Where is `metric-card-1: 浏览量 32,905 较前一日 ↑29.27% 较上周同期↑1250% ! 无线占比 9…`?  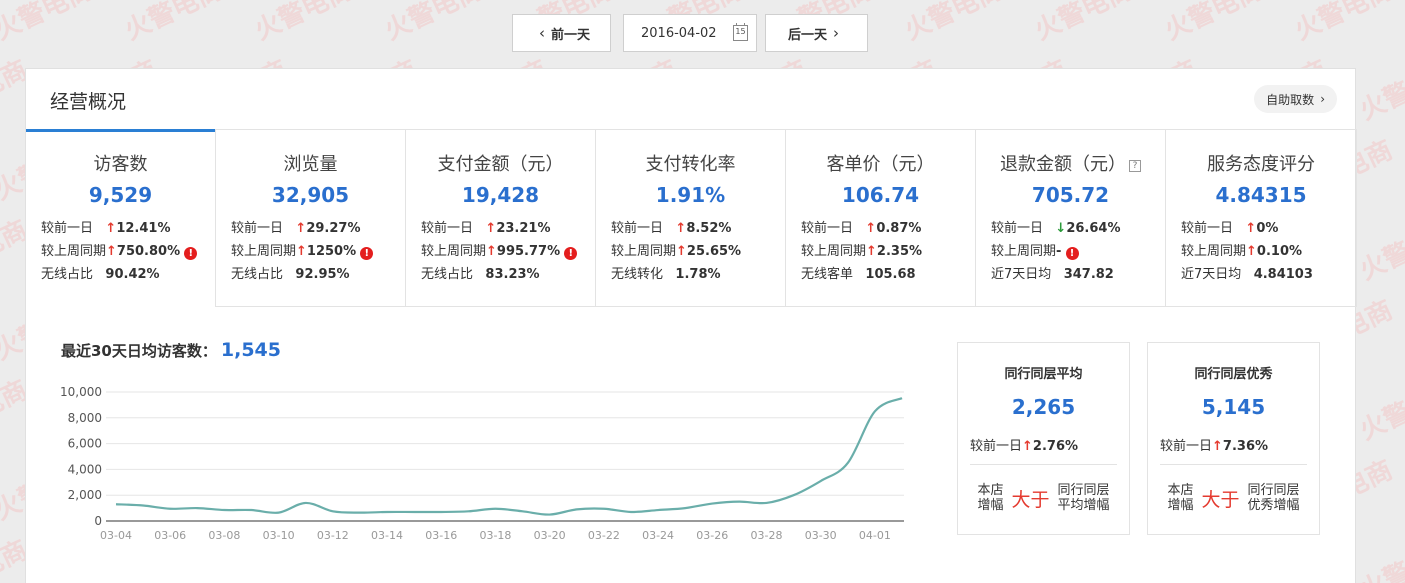
metric-card-1: 浏览量 32,905 较前一日 ↑29.27% 较上周同期↑1250% ! 无线占比 9… is located at coordinates (311, 218).